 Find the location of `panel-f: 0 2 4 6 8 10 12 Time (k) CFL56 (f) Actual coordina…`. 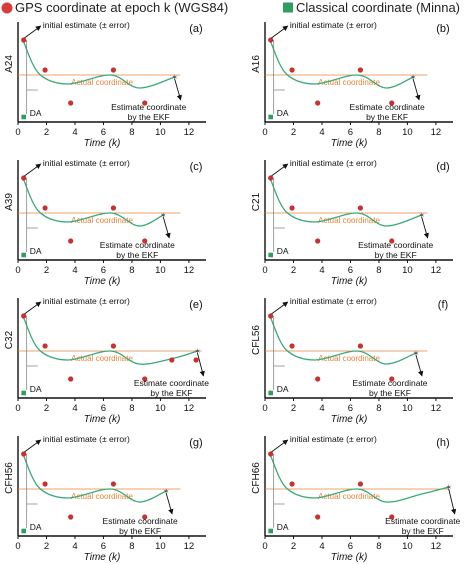

panel-f: 0 2 4 6 8 10 12 Time (k) CFL56 (f) Actual coordina… is located at coordinates (352, 360).